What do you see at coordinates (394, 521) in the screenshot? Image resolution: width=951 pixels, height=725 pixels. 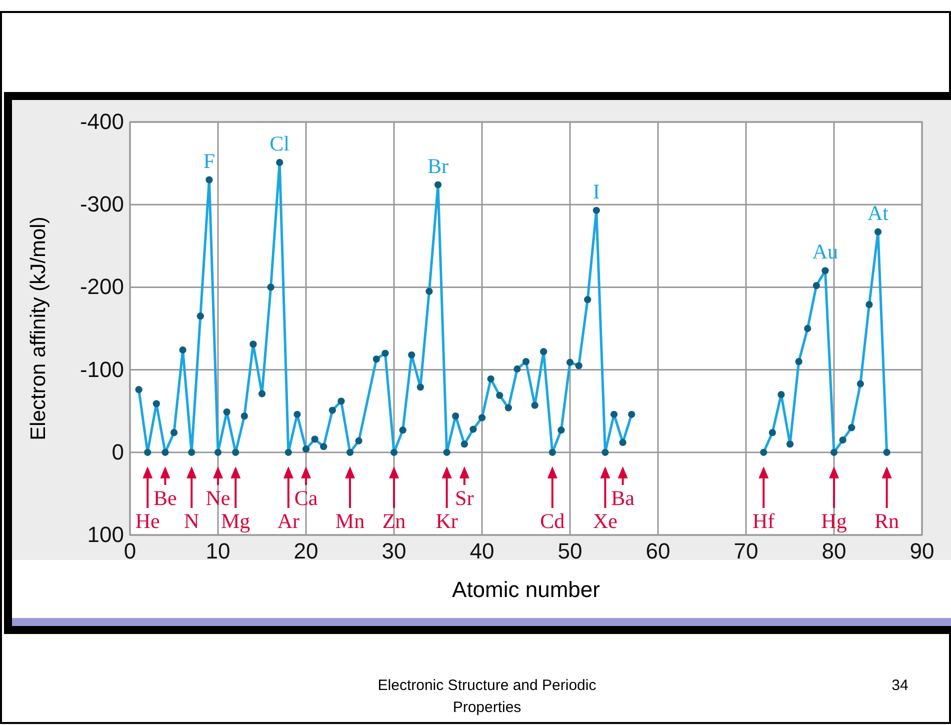 I see `annotation: Zn` at bounding box center [394, 521].